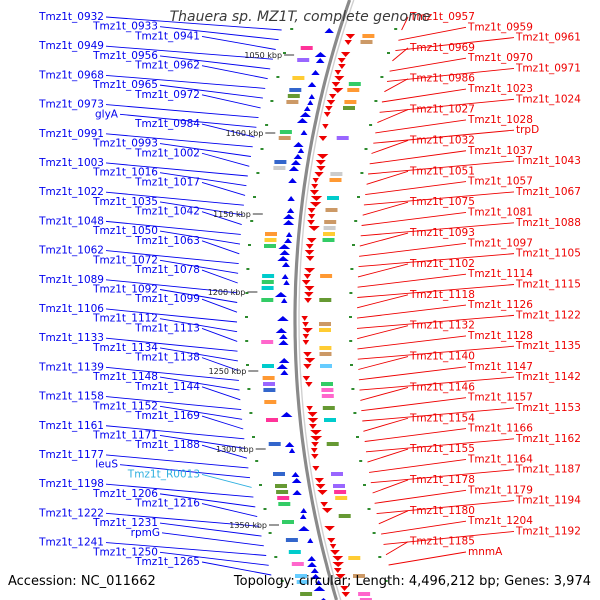  I want to click on gene-label: Tmz1t_1206, so click(125, 494).